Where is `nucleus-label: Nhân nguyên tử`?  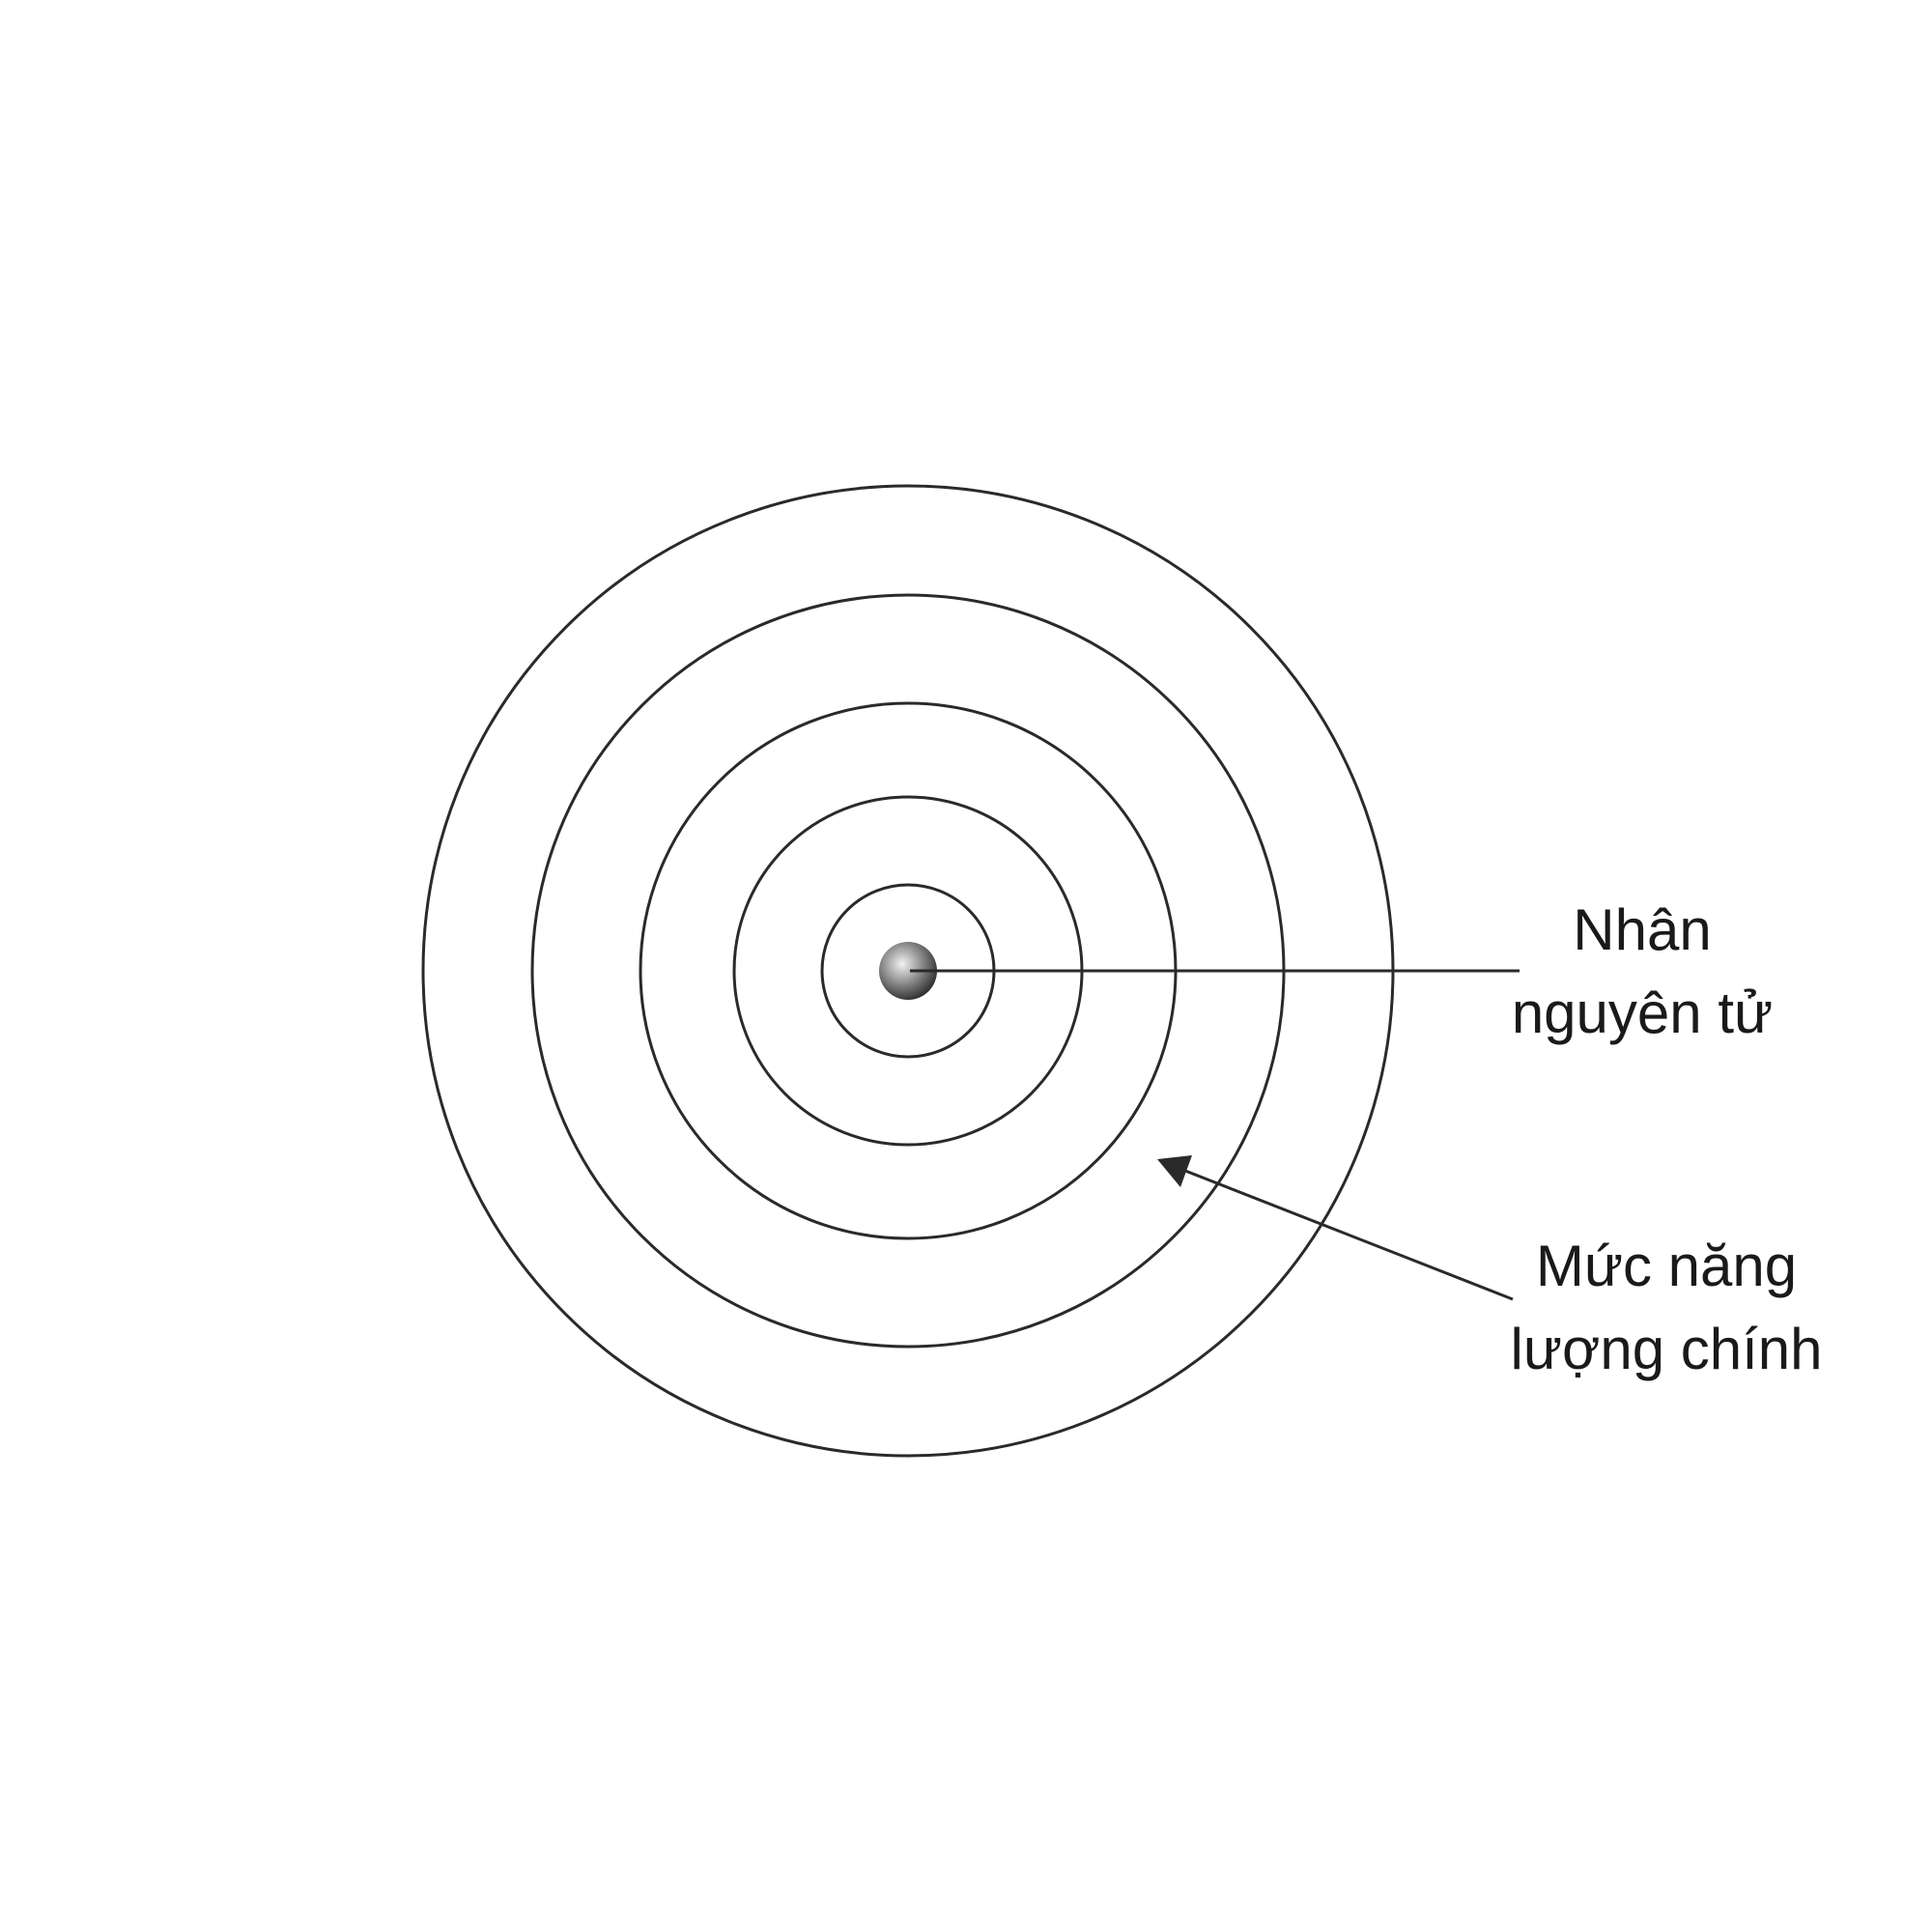 nucleus-label: Nhân nguyên tử is located at coordinates (1642, 972).